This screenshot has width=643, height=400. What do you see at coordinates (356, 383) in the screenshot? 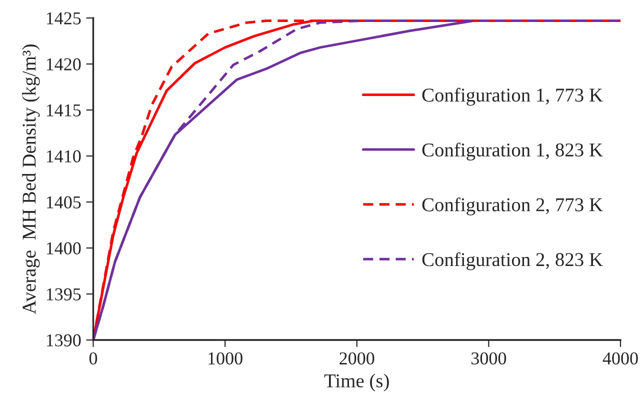
I see `x-axis-title: Time (s)` at bounding box center [356, 383].